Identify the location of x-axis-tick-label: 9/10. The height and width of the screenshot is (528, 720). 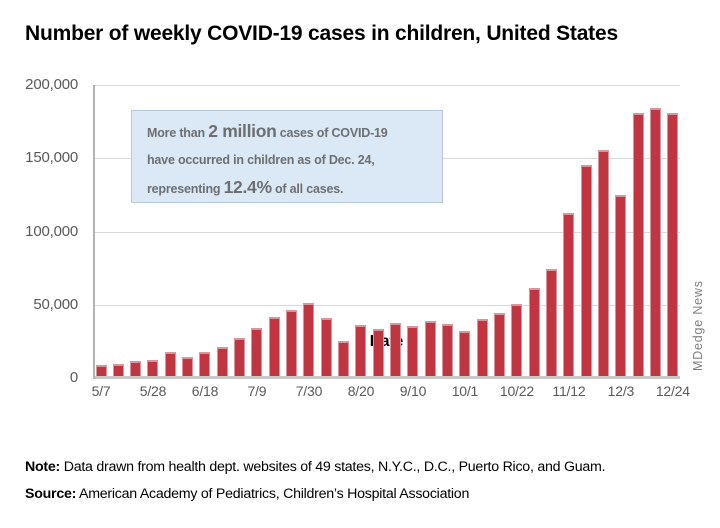
(413, 391).